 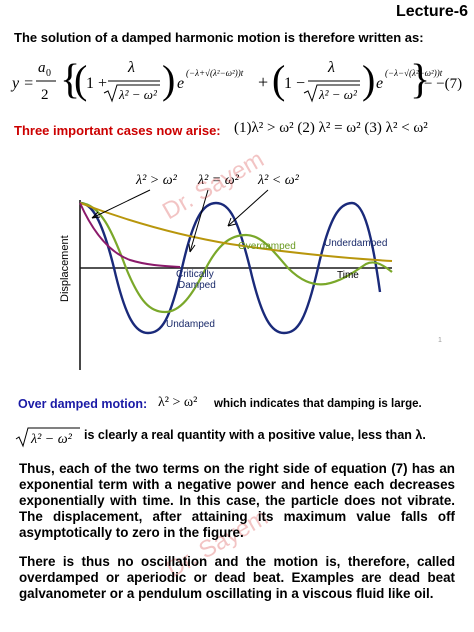 What do you see at coordinates (215, 73) in the screenshot?
I see `eq-exp-1: (−λ+√(λ²−ω²))t` at bounding box center [215, 73].